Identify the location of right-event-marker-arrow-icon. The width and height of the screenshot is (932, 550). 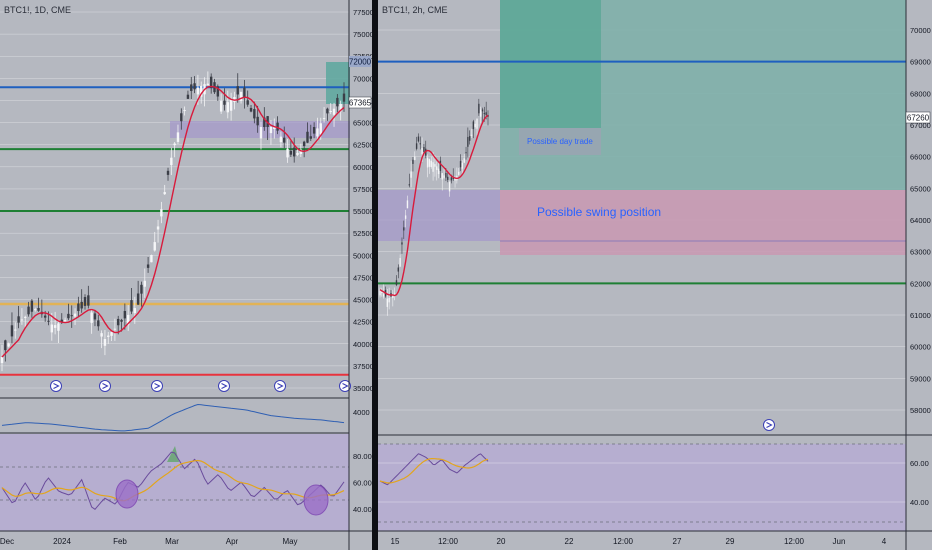
(769, 425).